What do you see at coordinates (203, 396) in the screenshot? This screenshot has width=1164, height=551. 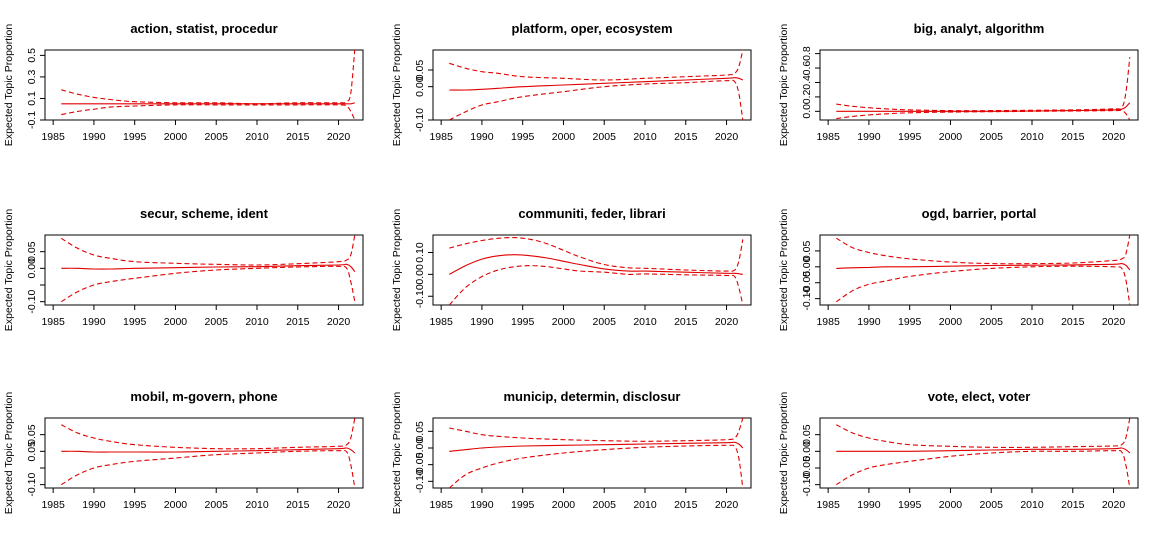 I see `panel-title: mobil, m-govern, phone` at bounding box center [203, 396].